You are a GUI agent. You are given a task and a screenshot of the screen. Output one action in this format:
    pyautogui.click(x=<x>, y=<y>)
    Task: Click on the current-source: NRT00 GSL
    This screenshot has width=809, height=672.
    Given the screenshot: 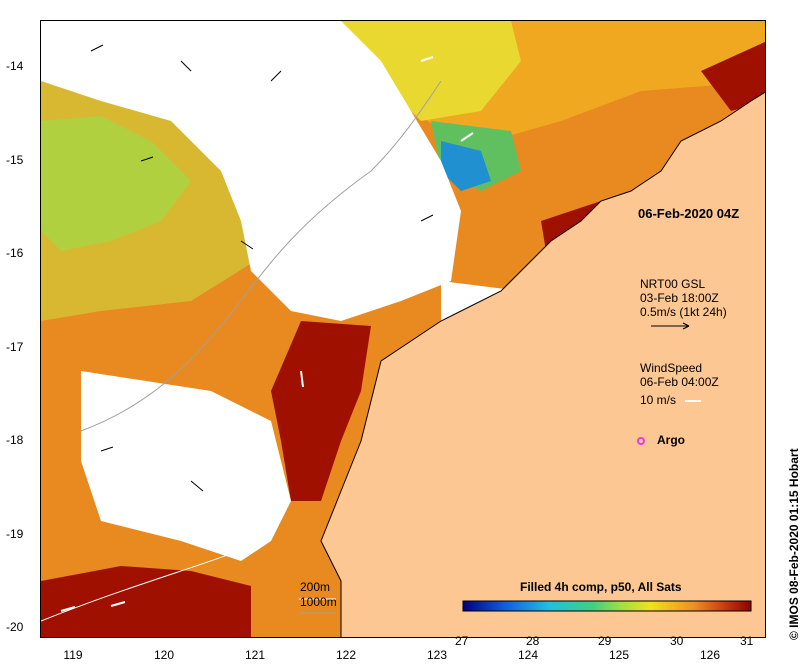 What is the action you would take?
    pyautogui.click(x=673, y=284)
    